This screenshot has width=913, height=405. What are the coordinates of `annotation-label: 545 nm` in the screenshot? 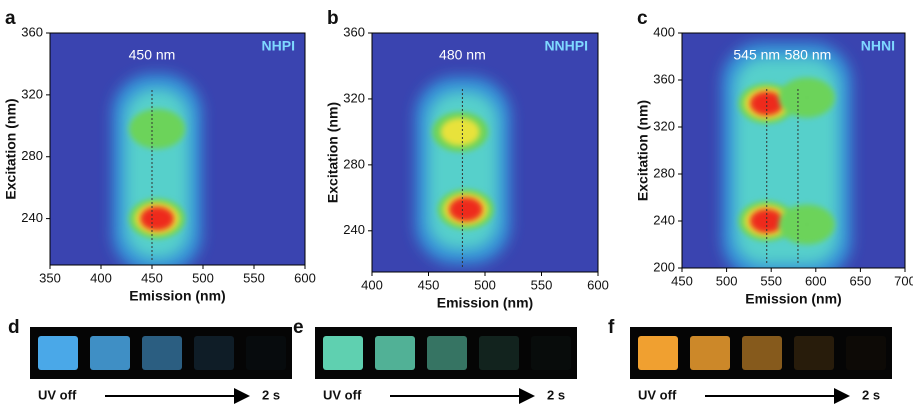 It's located at (756, 55).